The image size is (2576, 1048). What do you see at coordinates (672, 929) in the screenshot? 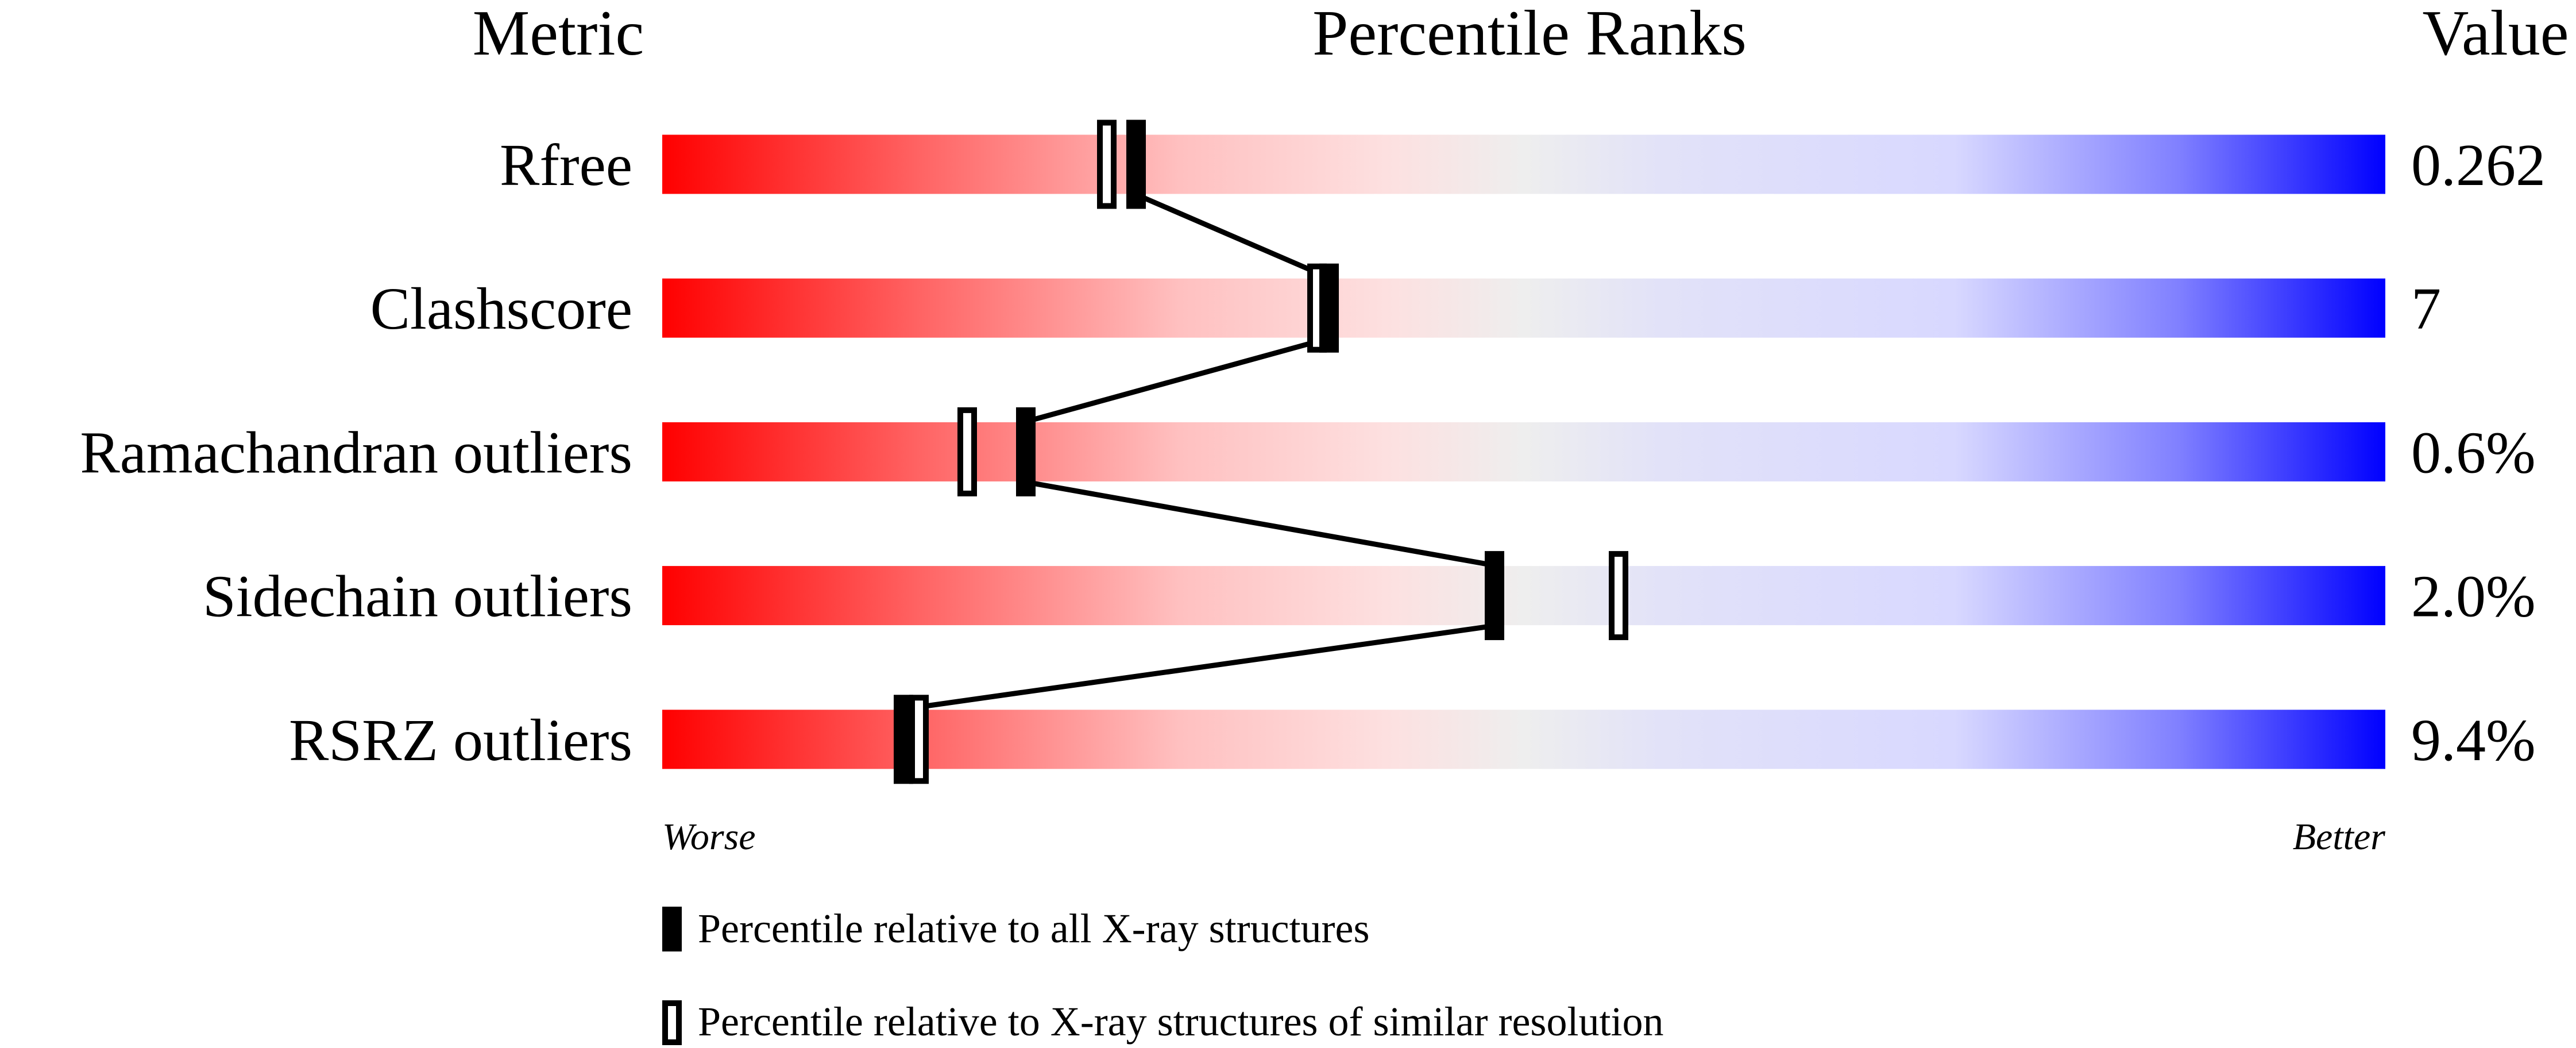
I see `legend-filled-marker-icon` at bounding box center [672, 929].